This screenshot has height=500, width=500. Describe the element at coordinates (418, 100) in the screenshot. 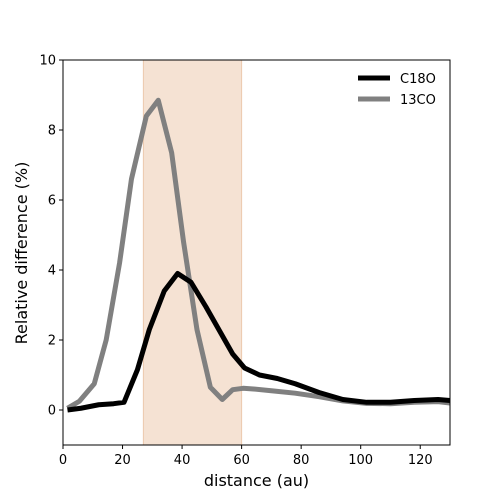

I see `legend-label-13co: 13CO` at that location.